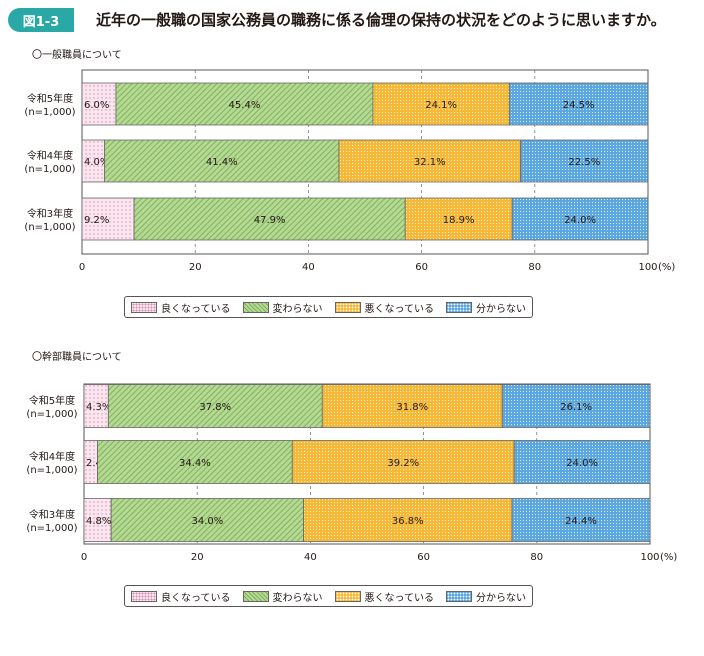 The width and height of the screenshot is (704, 656). I want to click on data-label: 4.3%, so click(98, 407).